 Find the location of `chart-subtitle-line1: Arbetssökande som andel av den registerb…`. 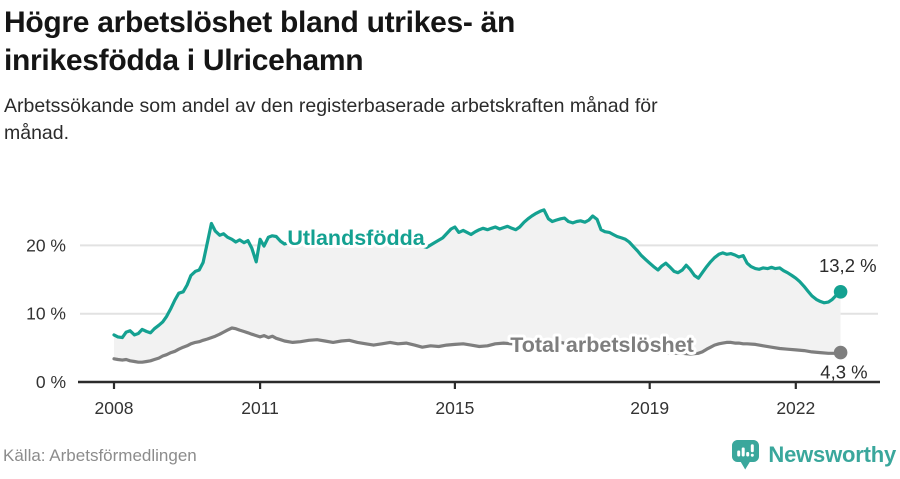

chart-subtitle-line1: Arbetssökande som andel av den registerb… is located at coordinates (331, 105).